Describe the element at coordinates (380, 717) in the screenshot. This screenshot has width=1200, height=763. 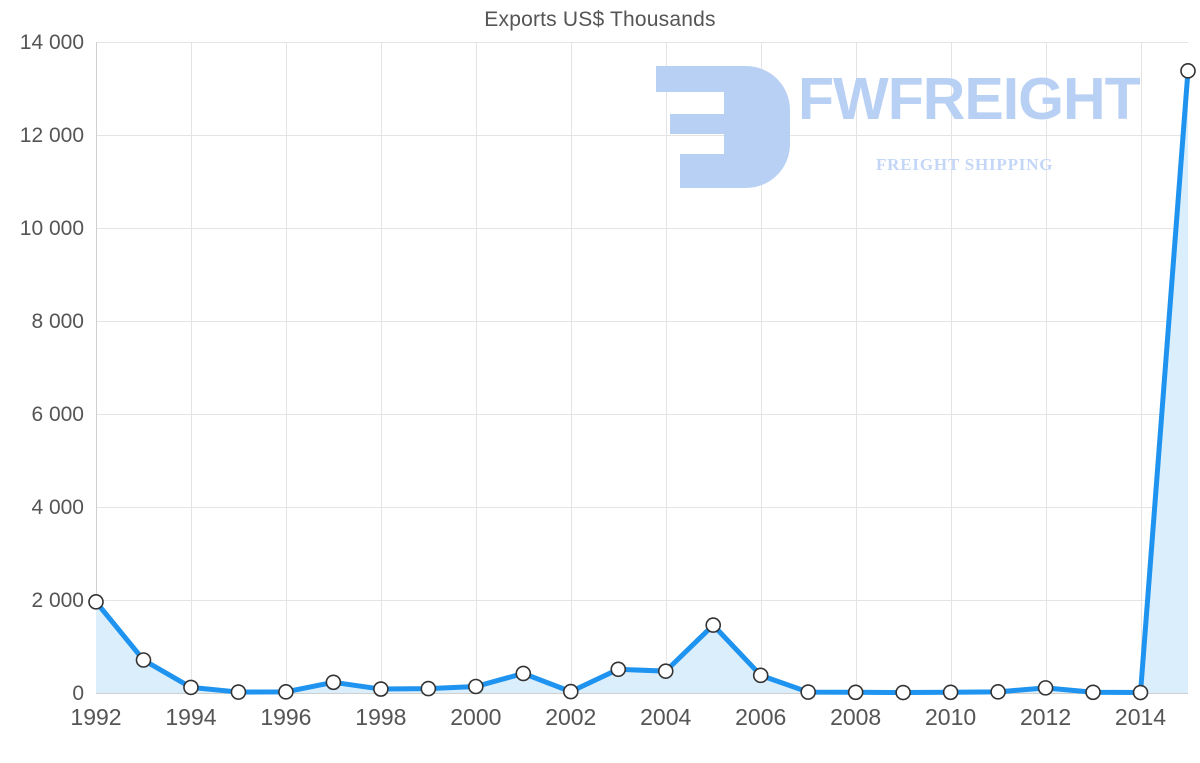
I see `x-axis-tick-label: 1998` at that location.